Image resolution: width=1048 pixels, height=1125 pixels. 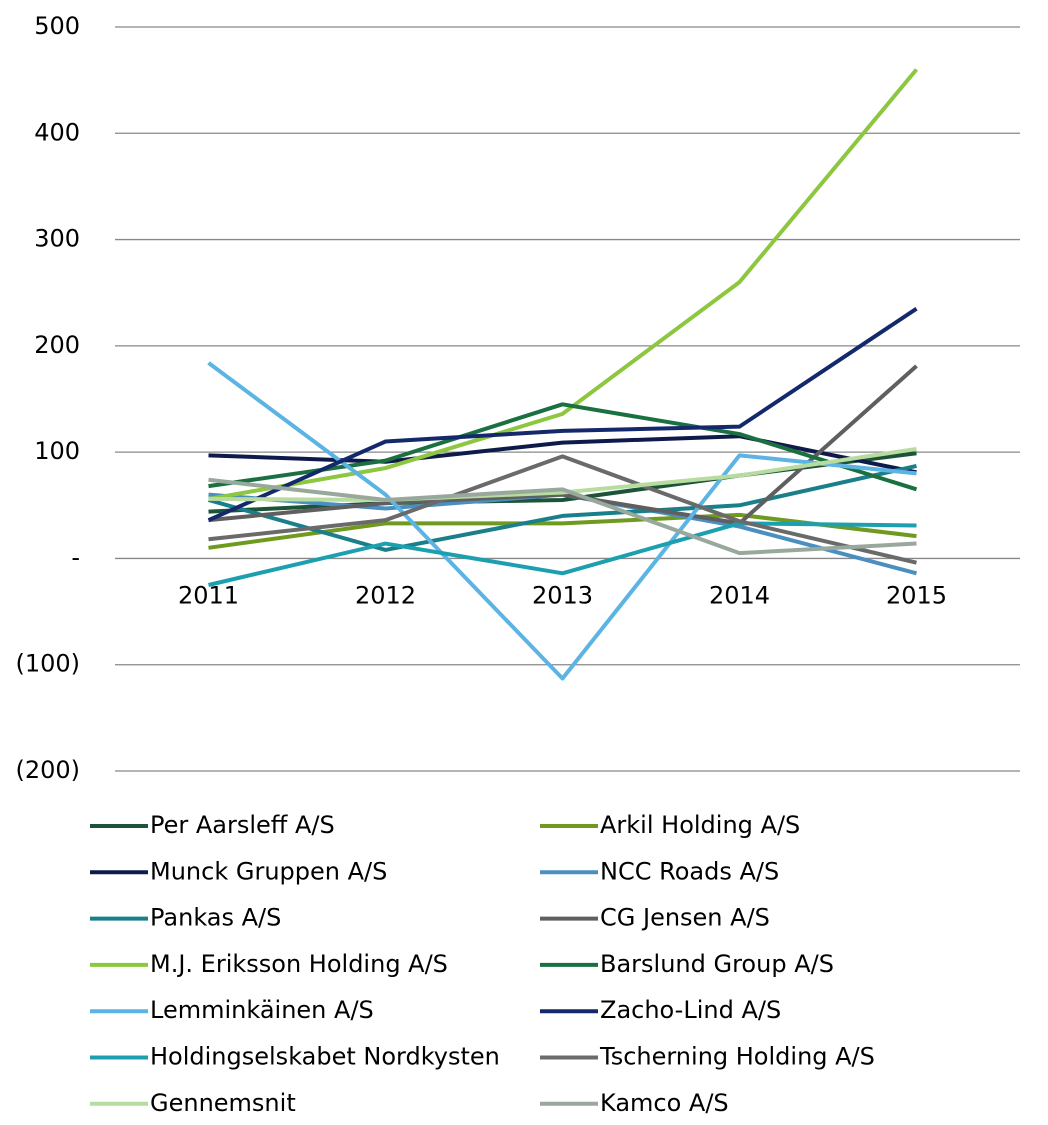 What do you see at coordinates (268, 871) in the screenshot?
I see `legend-label: Munck Gruppen A/S` at bounding box center [268, 871].